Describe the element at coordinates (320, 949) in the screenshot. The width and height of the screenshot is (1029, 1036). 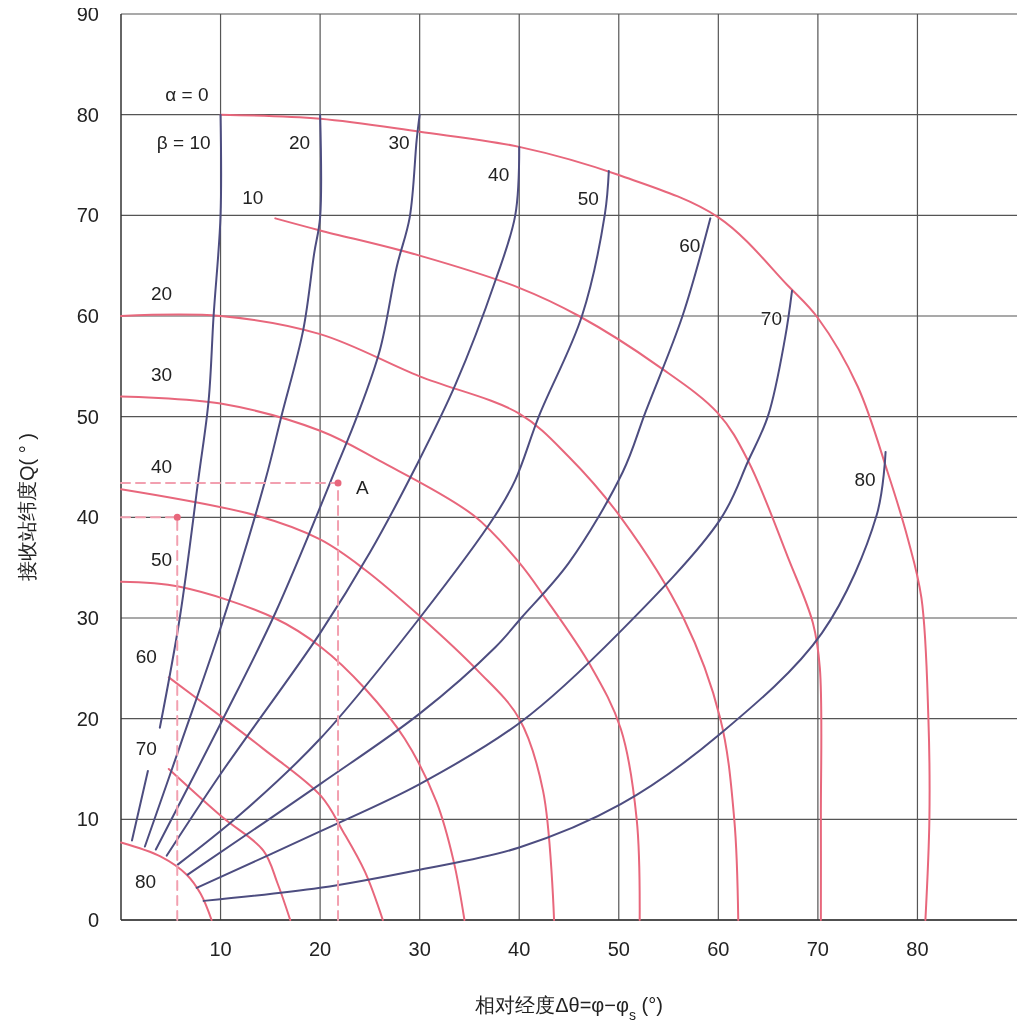
I see `x-tick-label: 20` at that location.